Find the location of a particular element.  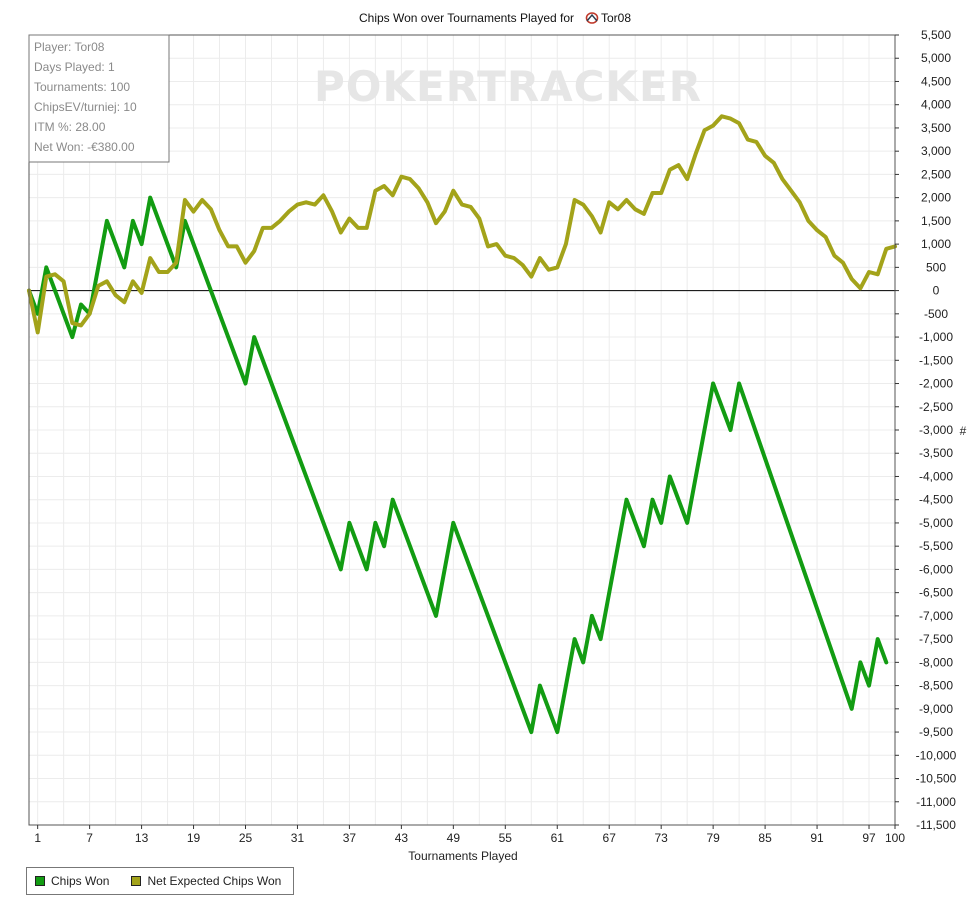

y-tick-label: 1,500 is located at coordinates (936, 221).